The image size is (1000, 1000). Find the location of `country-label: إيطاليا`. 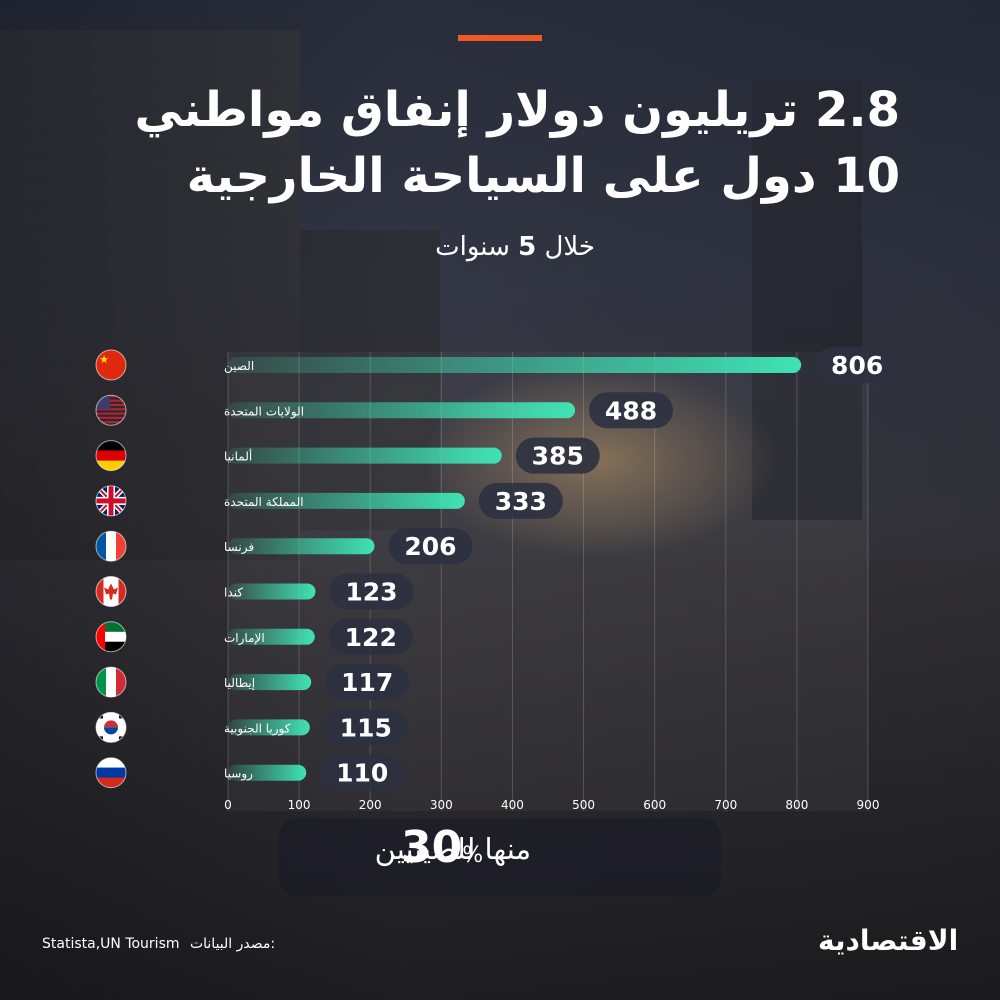

country-label: إيطاليا is located at coordinates (239, 683).